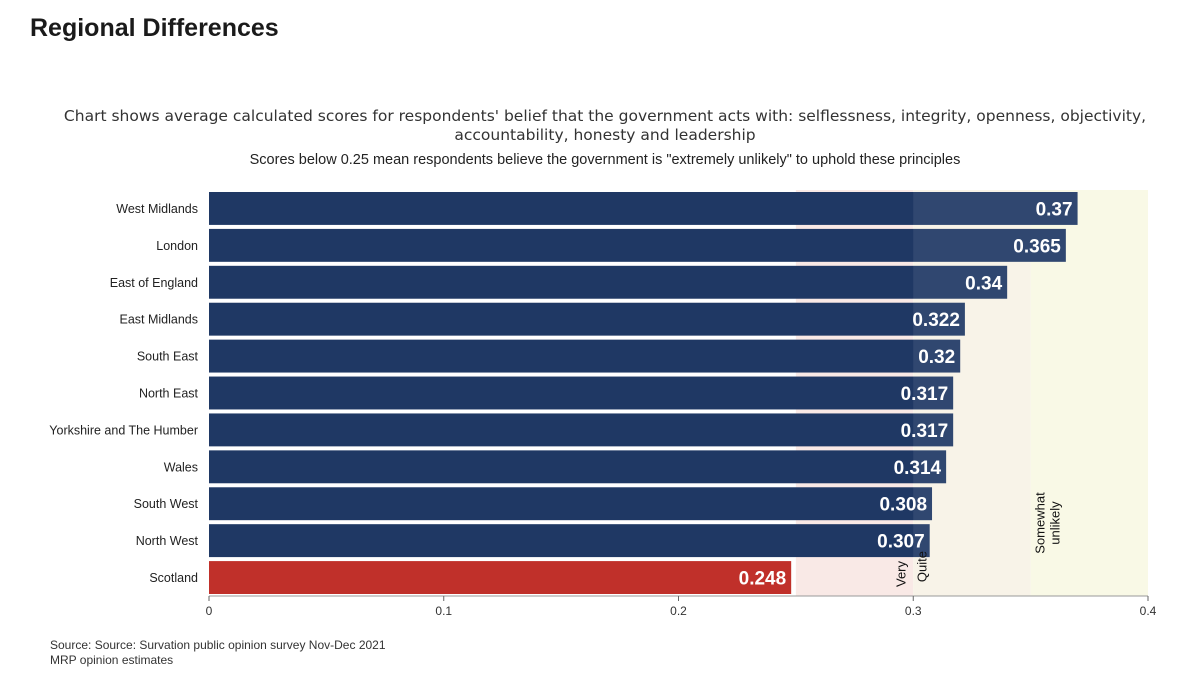 The height and width of the screenshot is (683, 1200). I want to click on value-label: 0.34, so click(983, 283).